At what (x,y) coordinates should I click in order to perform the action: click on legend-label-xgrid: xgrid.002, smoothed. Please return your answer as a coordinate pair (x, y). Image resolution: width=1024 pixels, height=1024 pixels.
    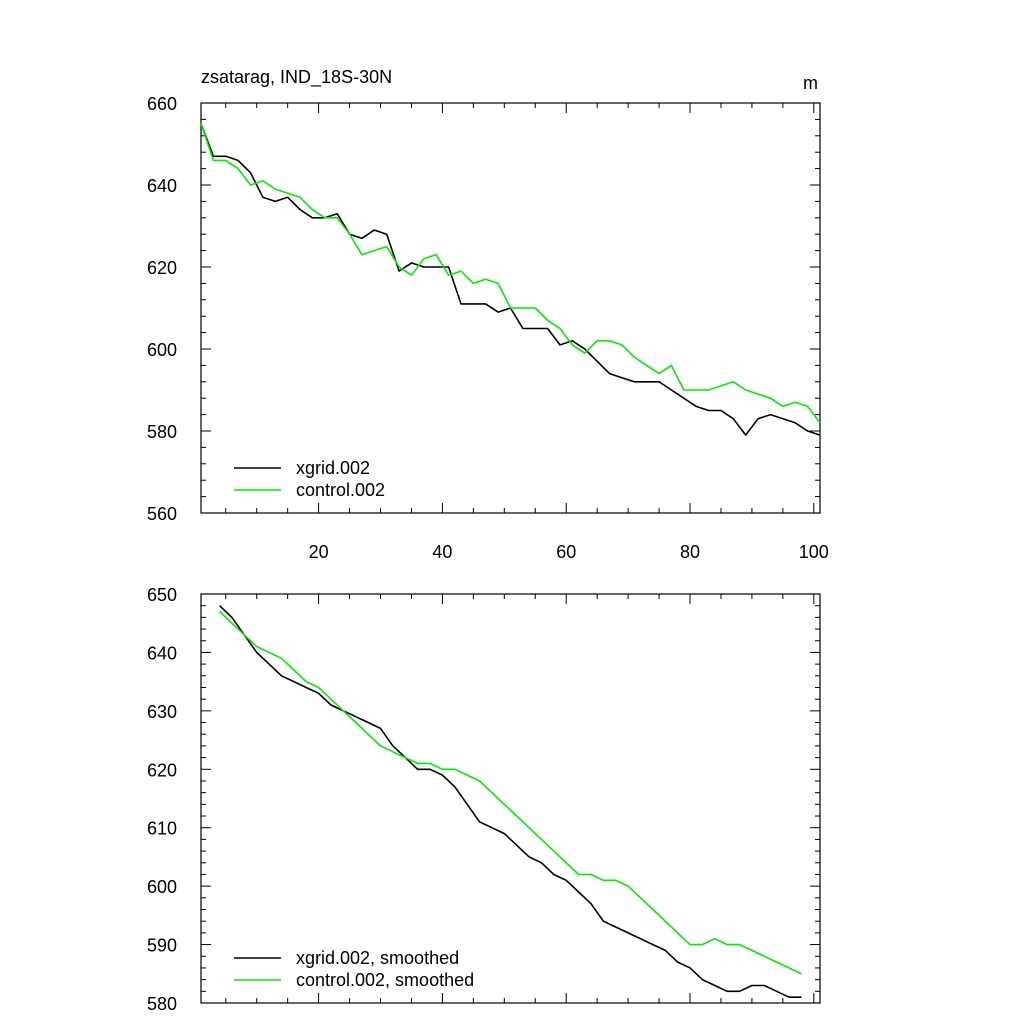
    Looking at the image, I should click on (377, 958).